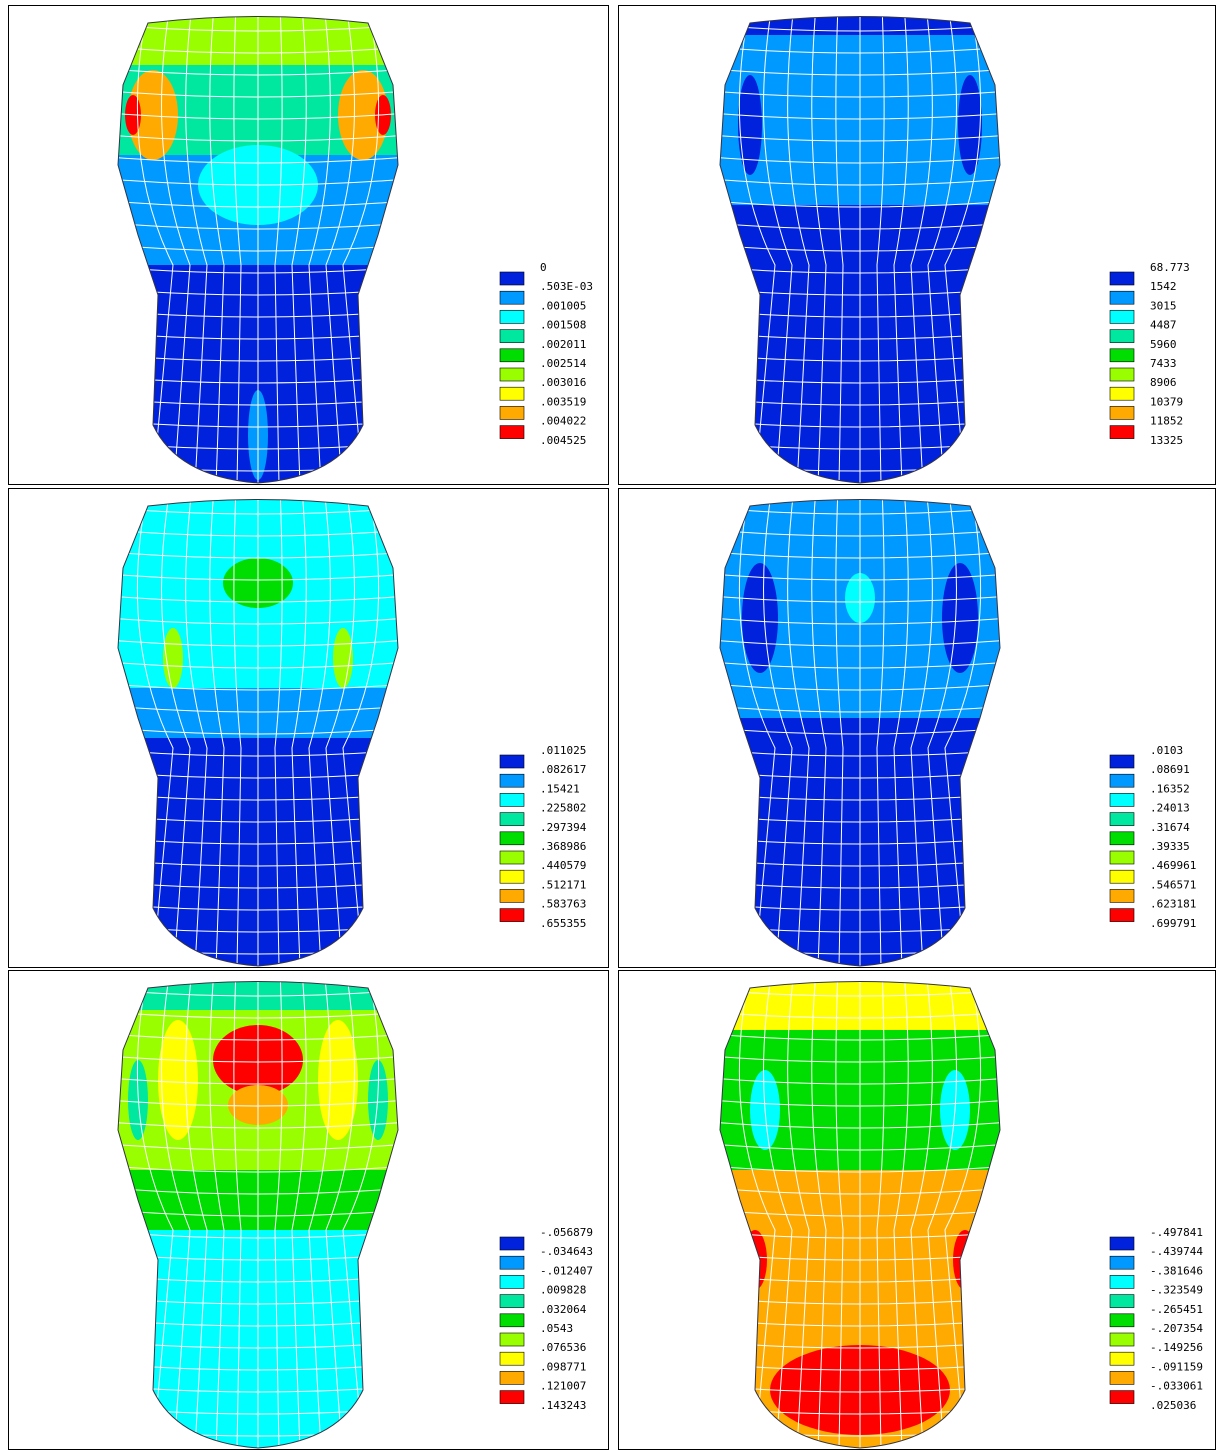 Image resolution: width=1216 pixels, height=1450 pixels. Describe the element at coordinates (563, 440) in the screenshot. I see `legend-label: .004525` at that location.